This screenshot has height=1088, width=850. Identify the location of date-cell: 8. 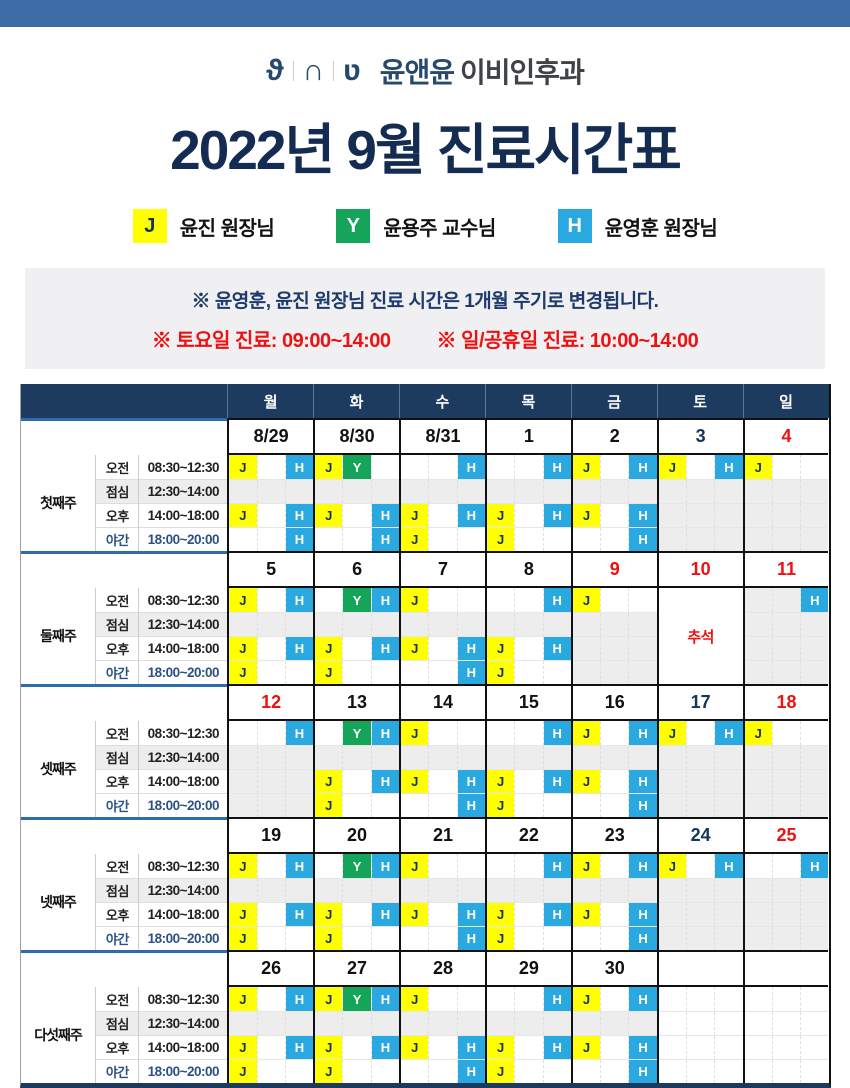
(527, 569).